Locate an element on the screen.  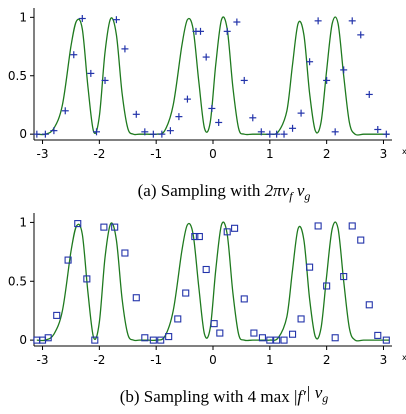
x-tick-label: -1 is located at coordinates (156, 360).